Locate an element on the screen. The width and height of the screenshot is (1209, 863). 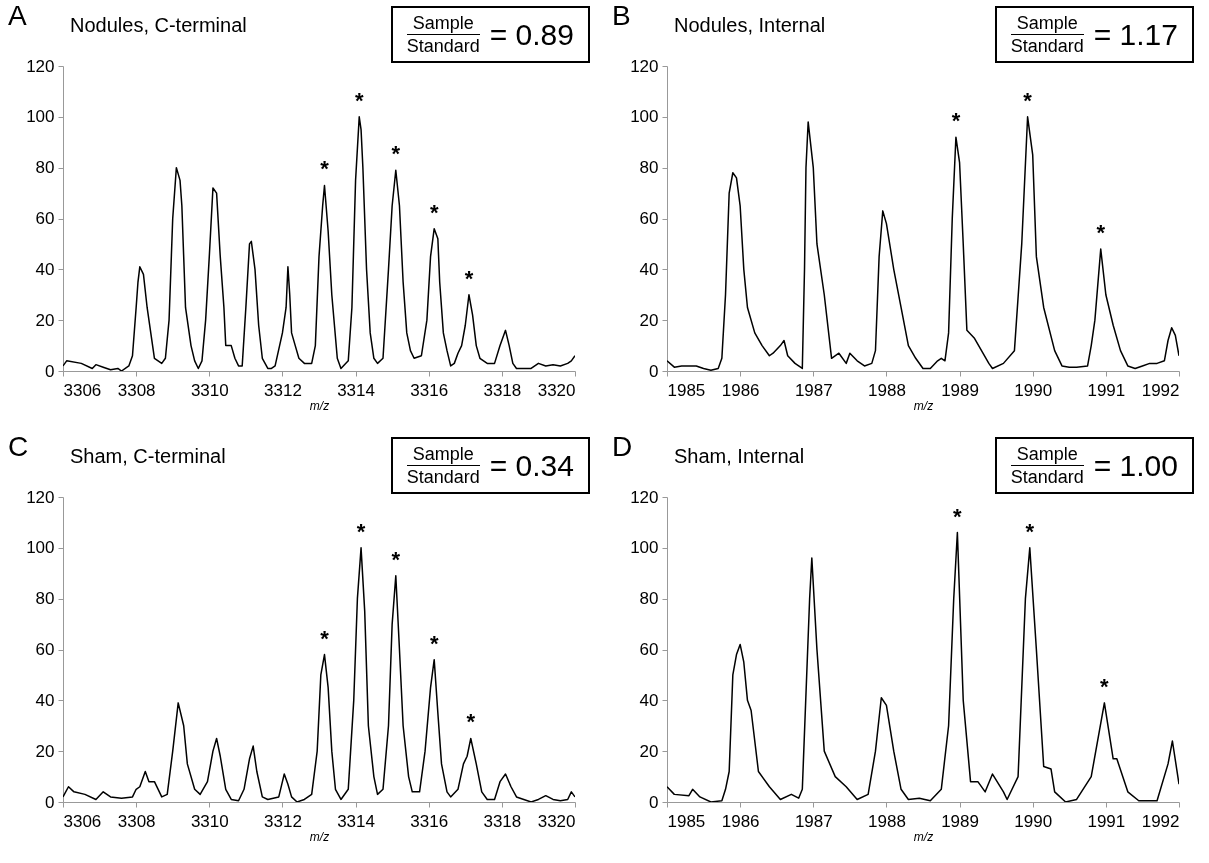
text: A is located at coordinates (17, 16).